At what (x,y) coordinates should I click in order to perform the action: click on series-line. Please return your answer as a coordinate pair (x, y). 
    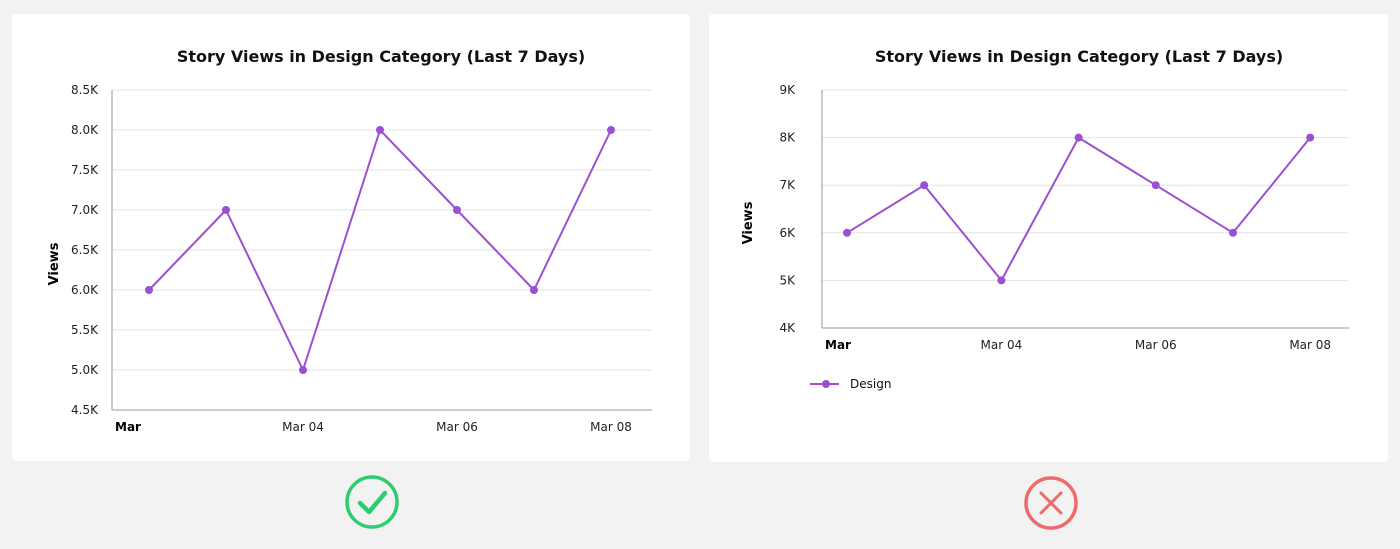
    Looking at the image, I should click on (1078, 209).